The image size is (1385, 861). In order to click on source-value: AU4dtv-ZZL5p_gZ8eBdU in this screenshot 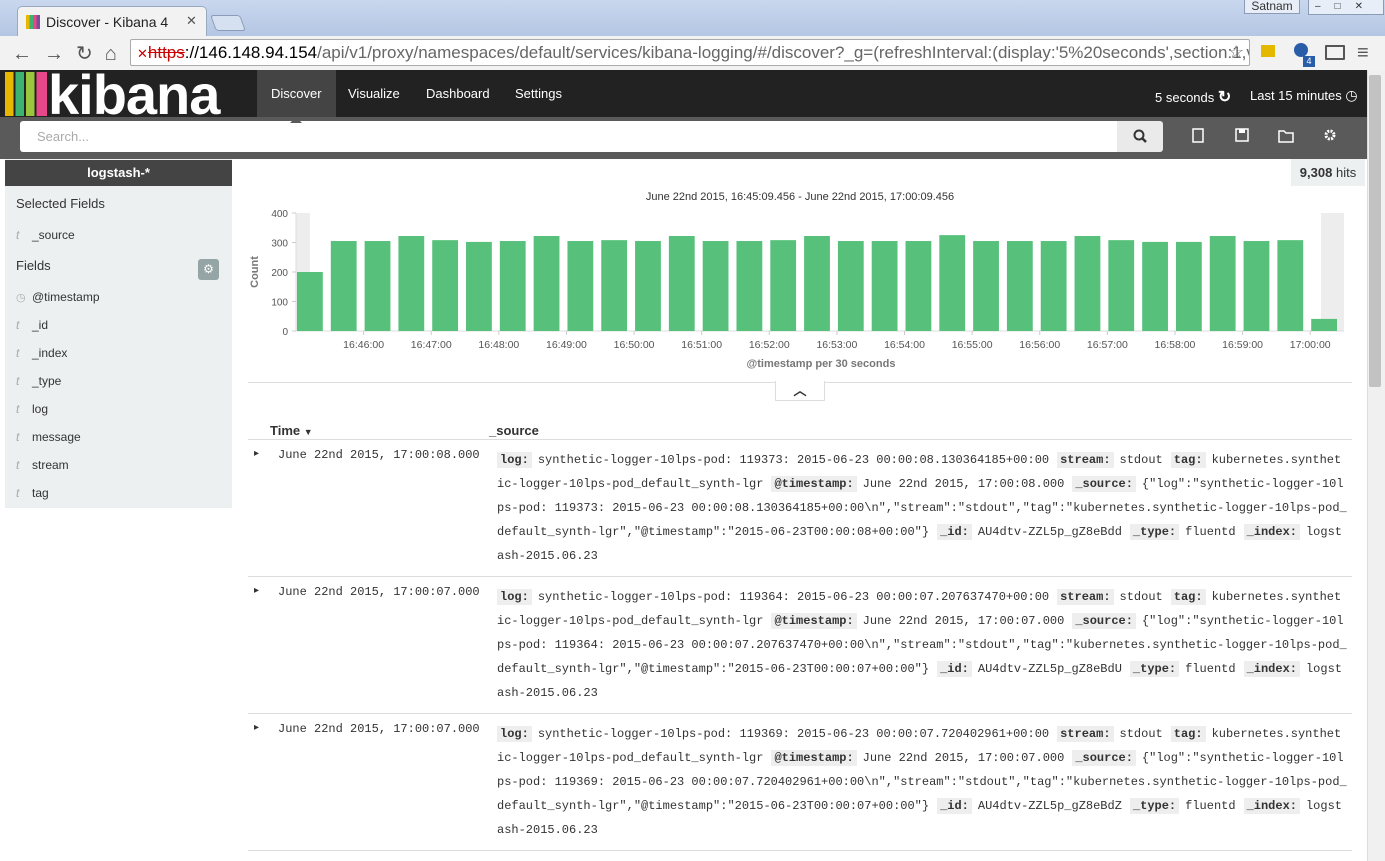, I will do `click(1049, 669)`.